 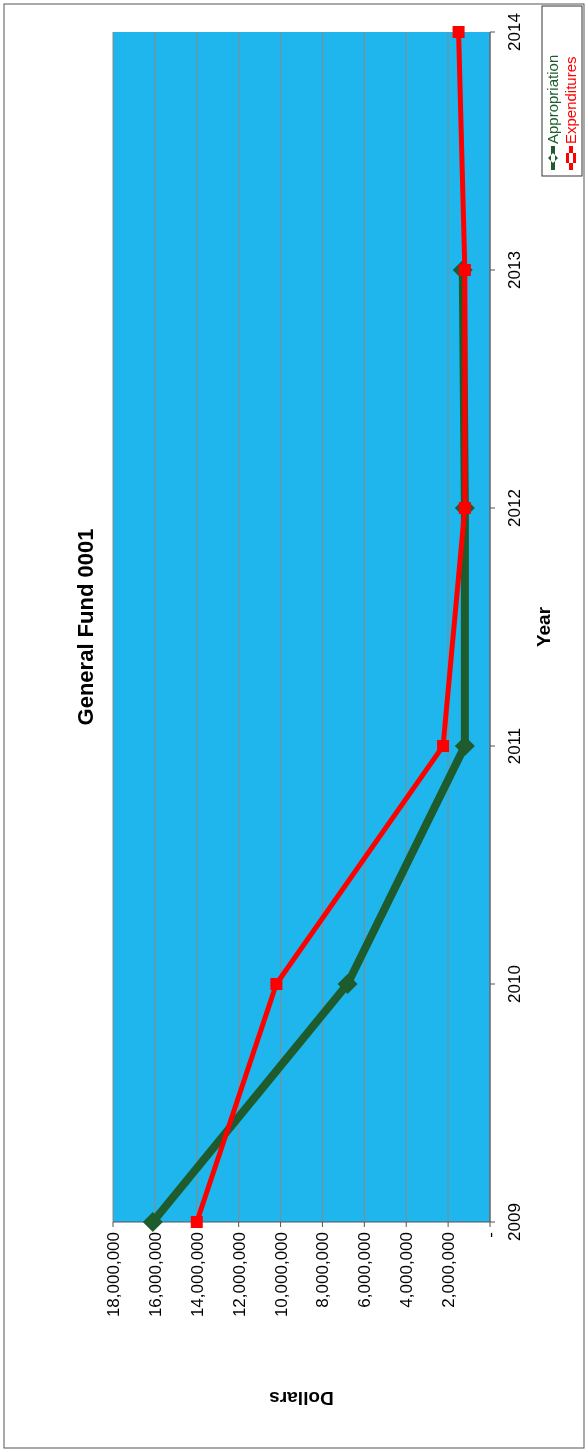 I want to click on y-tick-label: 2010, so click(x=514, y=984).